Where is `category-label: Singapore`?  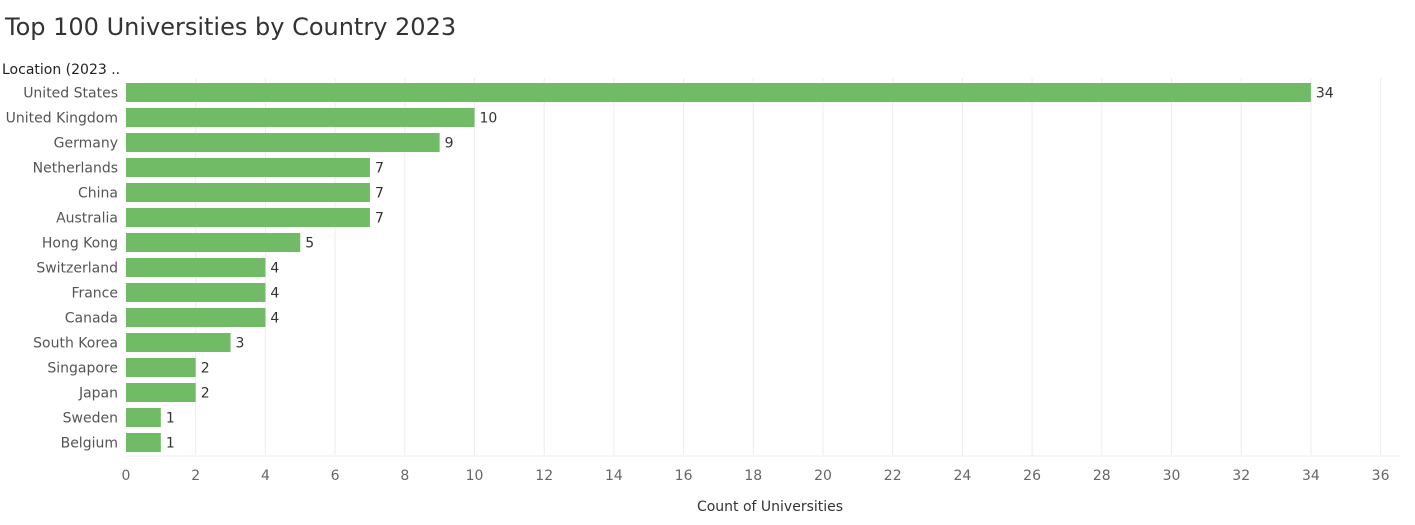 category-label: Singapore is located at coordinates (82, 369).